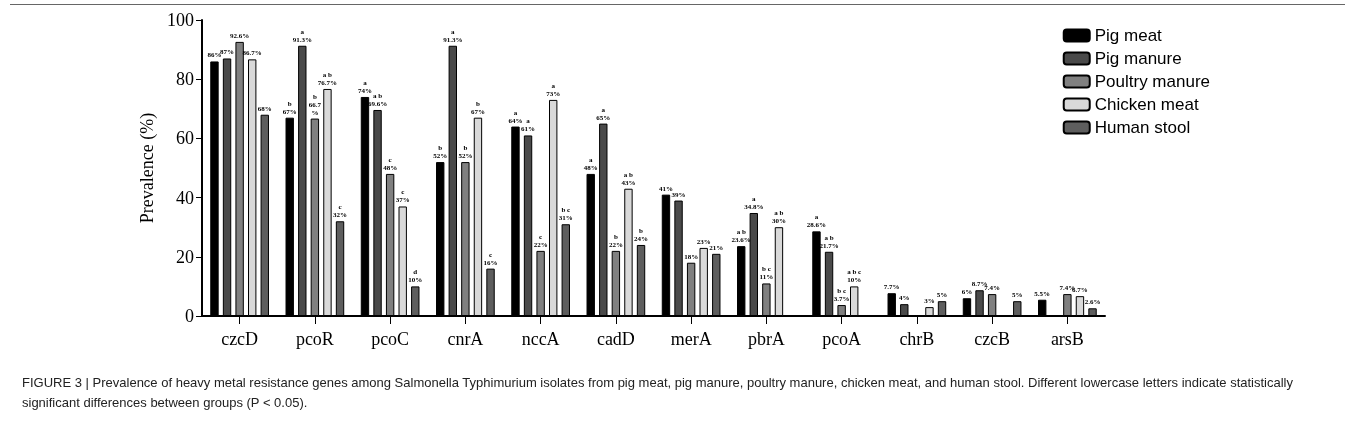 Image resolution: width=1355 pixels, height=440 pixels. I want to click on legend-label: Poultry manure, so click(1152, 81).